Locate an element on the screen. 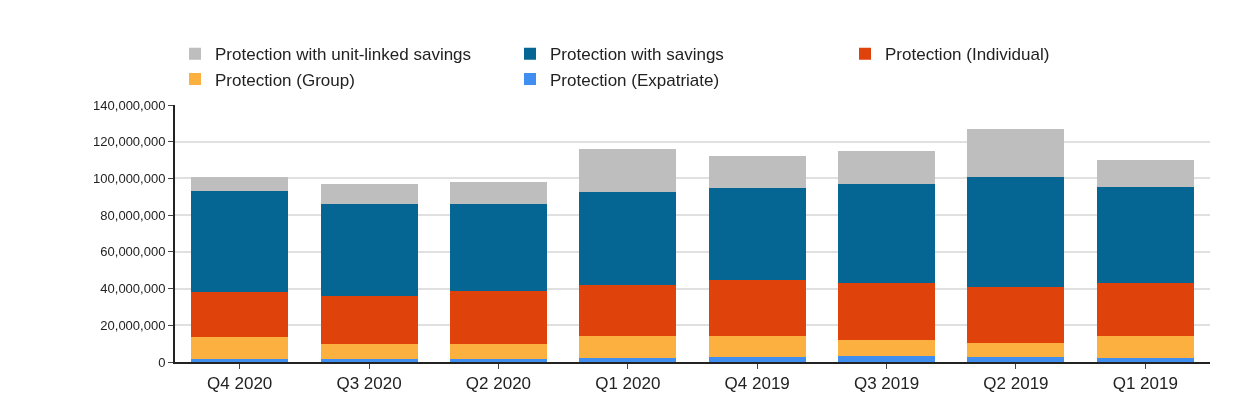 The image size is (1240, 407). x-tick-label: Q4 2019 is located at coordinates (757, 384).